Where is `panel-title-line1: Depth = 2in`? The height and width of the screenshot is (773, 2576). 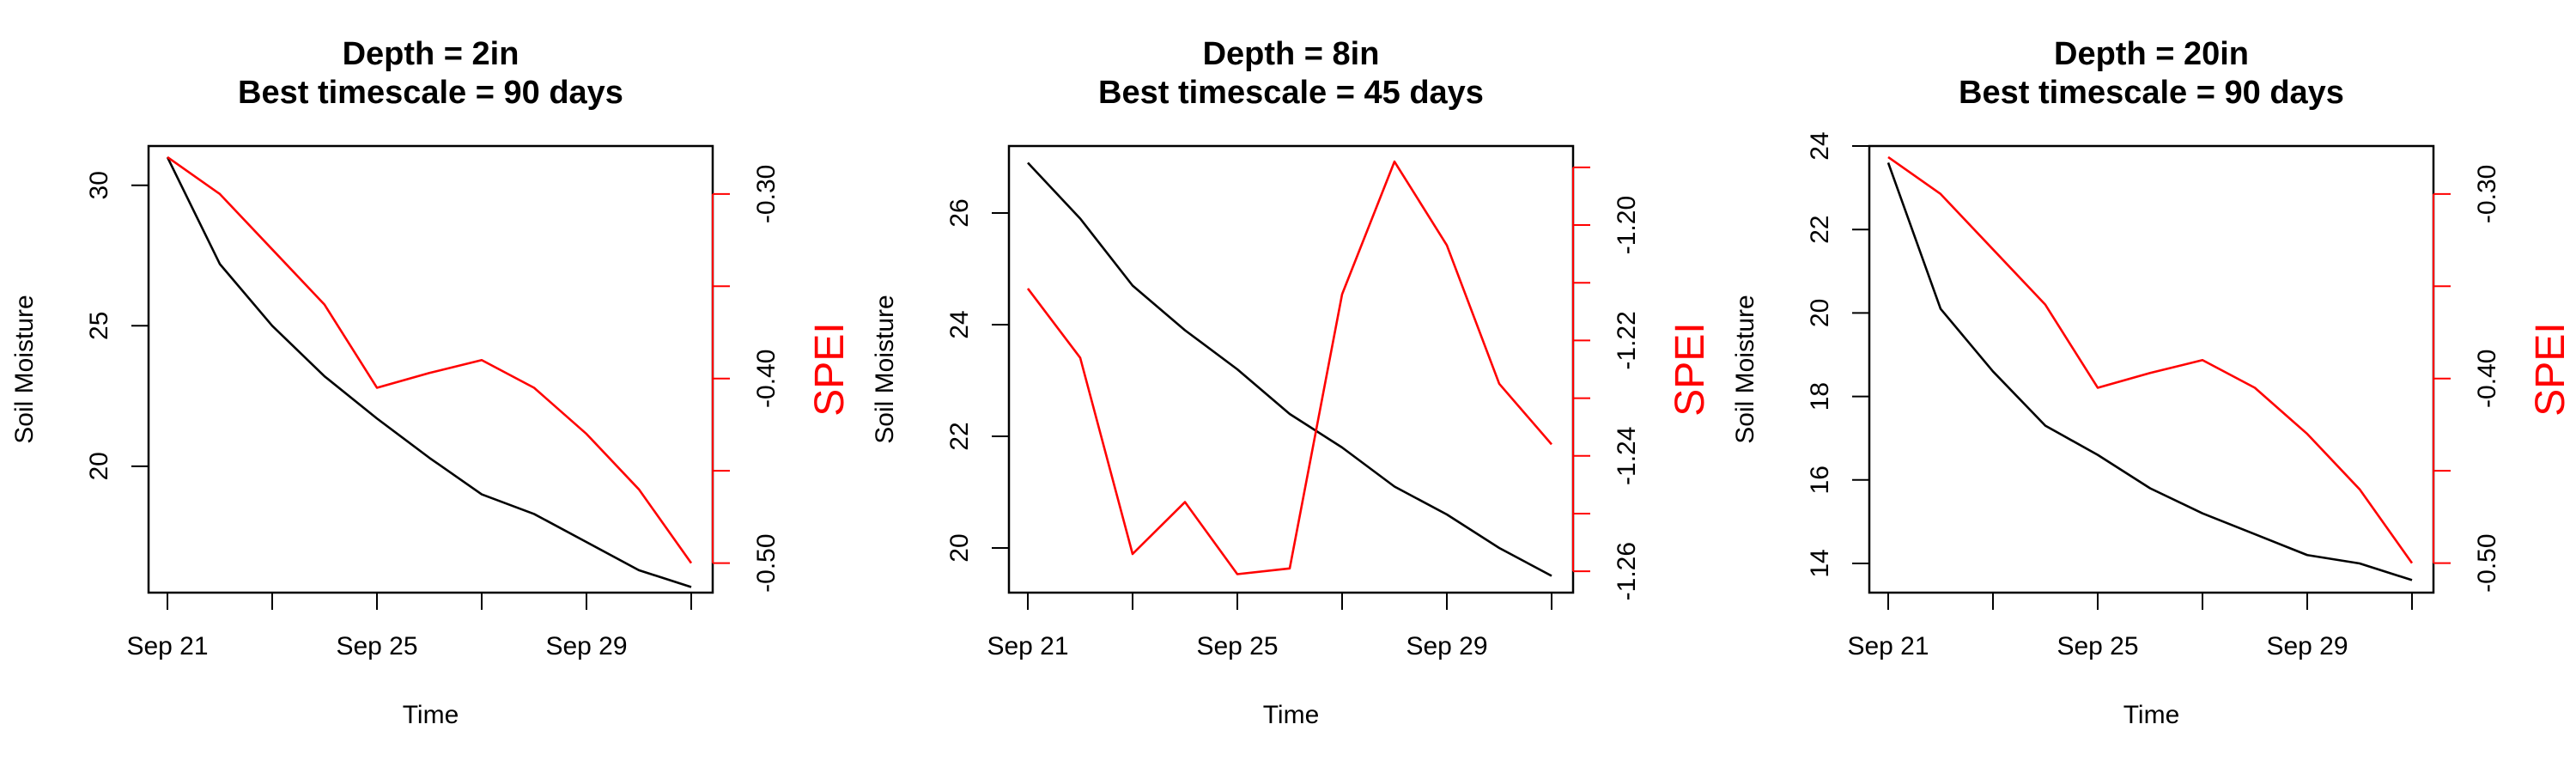
panel-title-line1: Depth = 2in is located at coordinates (431, 54).